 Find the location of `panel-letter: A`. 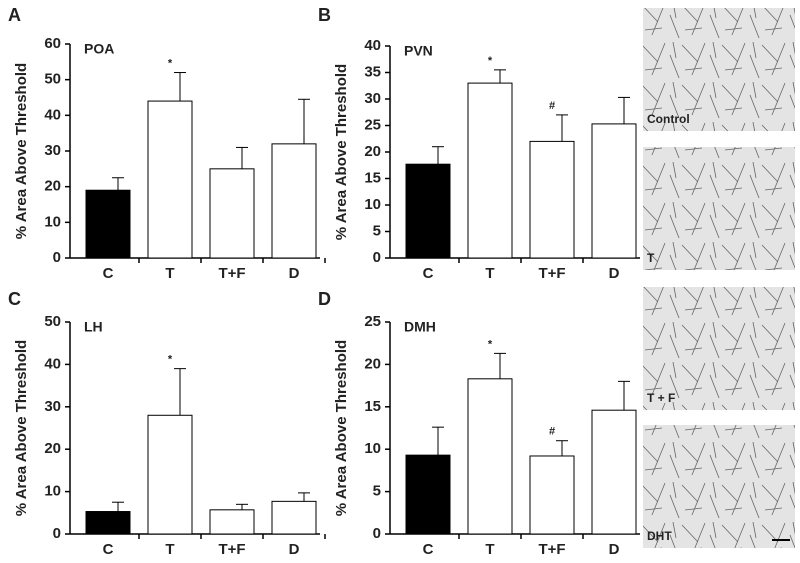

panel-letter: A is located at coordinates (14, 15).